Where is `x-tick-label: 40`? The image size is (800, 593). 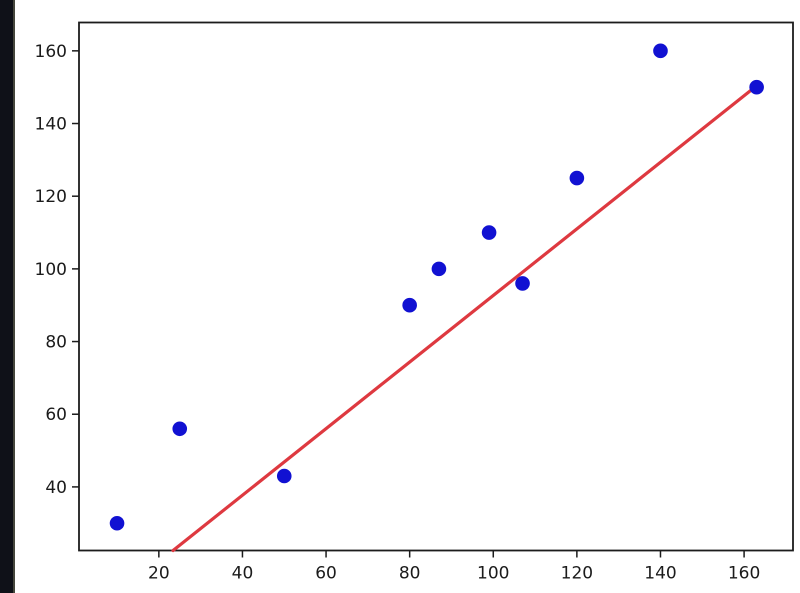
x-tick-label: 40 is located at coordinates (243, 574).